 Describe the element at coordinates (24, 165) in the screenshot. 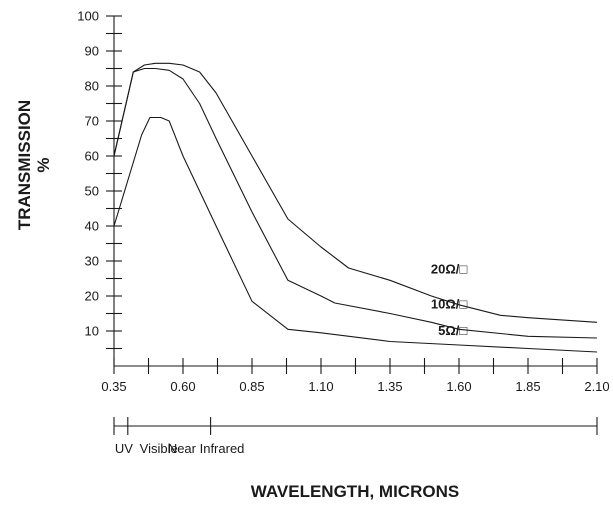

I see `y-axis-title: TRANSMISSION` at that location.